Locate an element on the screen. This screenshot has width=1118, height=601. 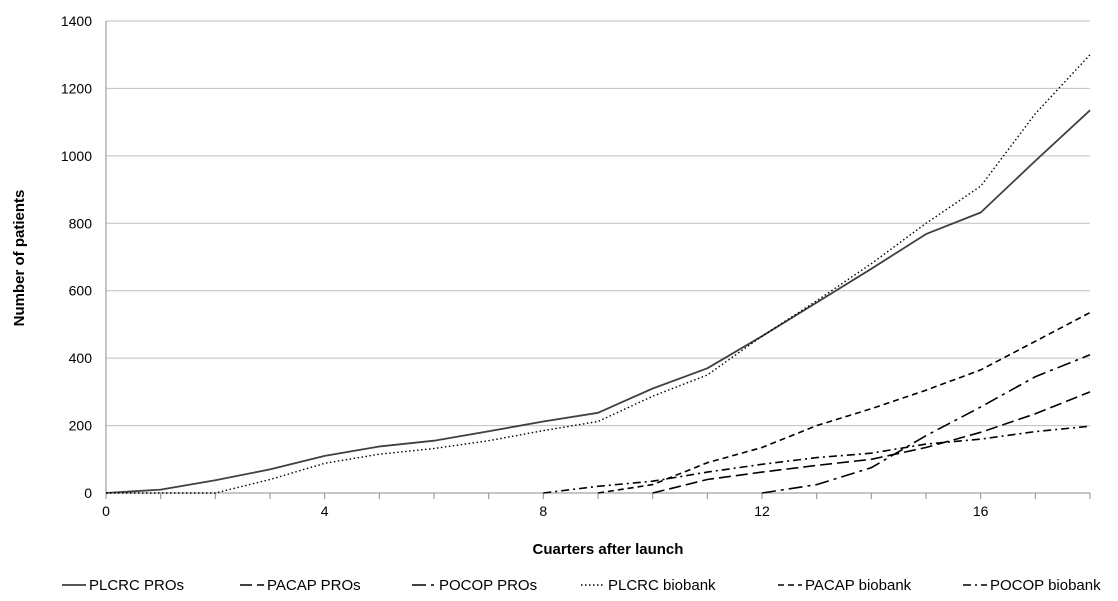
y-axis-title: Number of patients is located at coordinates (19, 258).